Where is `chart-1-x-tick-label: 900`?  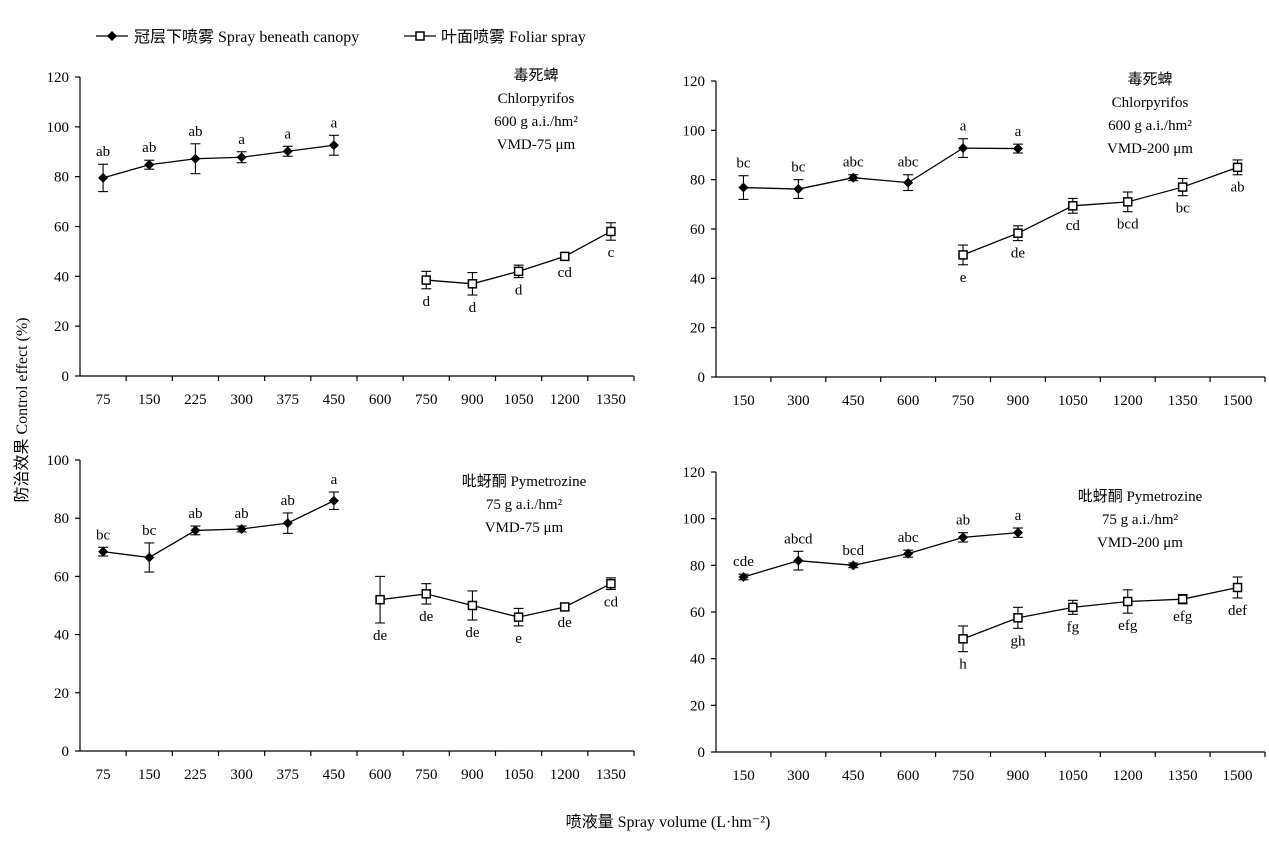
chart-1-x-tick-label: 900 is located at coordinates (472, 400).